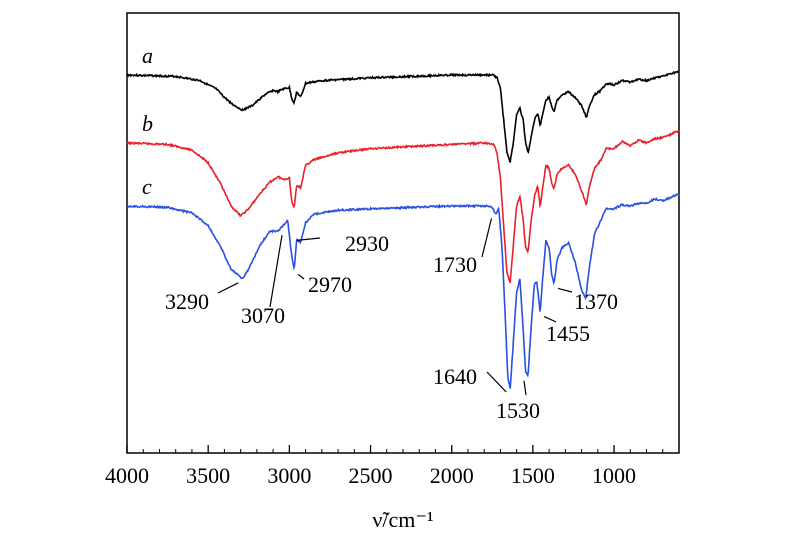 This screenshot has height=543, width=800. Describe the element at coordinates (518, 410) in the screenshot. I see `annotation-label-1530: 1530` at that location.